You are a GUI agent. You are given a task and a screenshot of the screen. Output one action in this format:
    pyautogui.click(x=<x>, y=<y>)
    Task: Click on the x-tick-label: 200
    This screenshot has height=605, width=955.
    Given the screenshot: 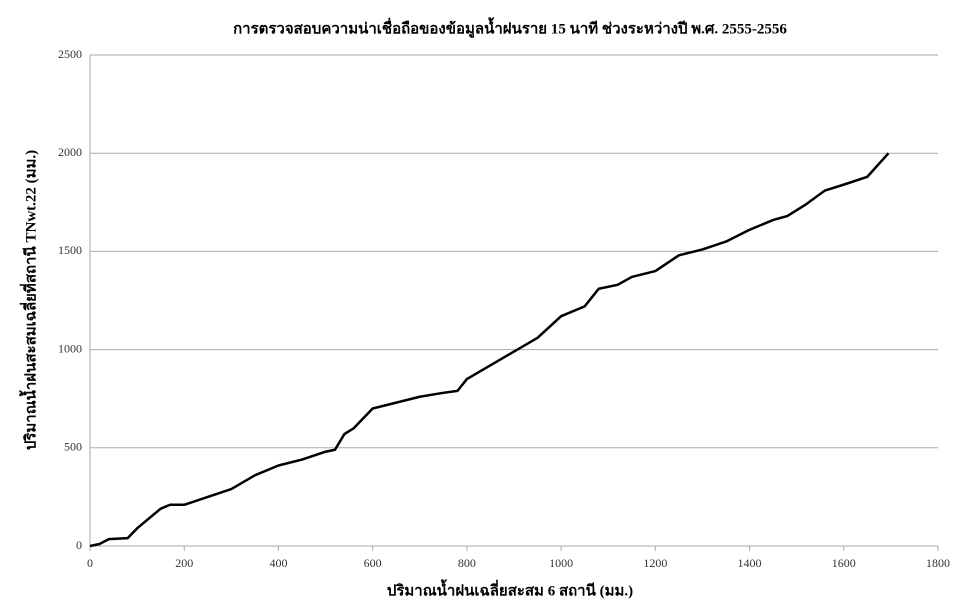 What is the action you would take?
    pyautogui.click(x=184, y=563)
    